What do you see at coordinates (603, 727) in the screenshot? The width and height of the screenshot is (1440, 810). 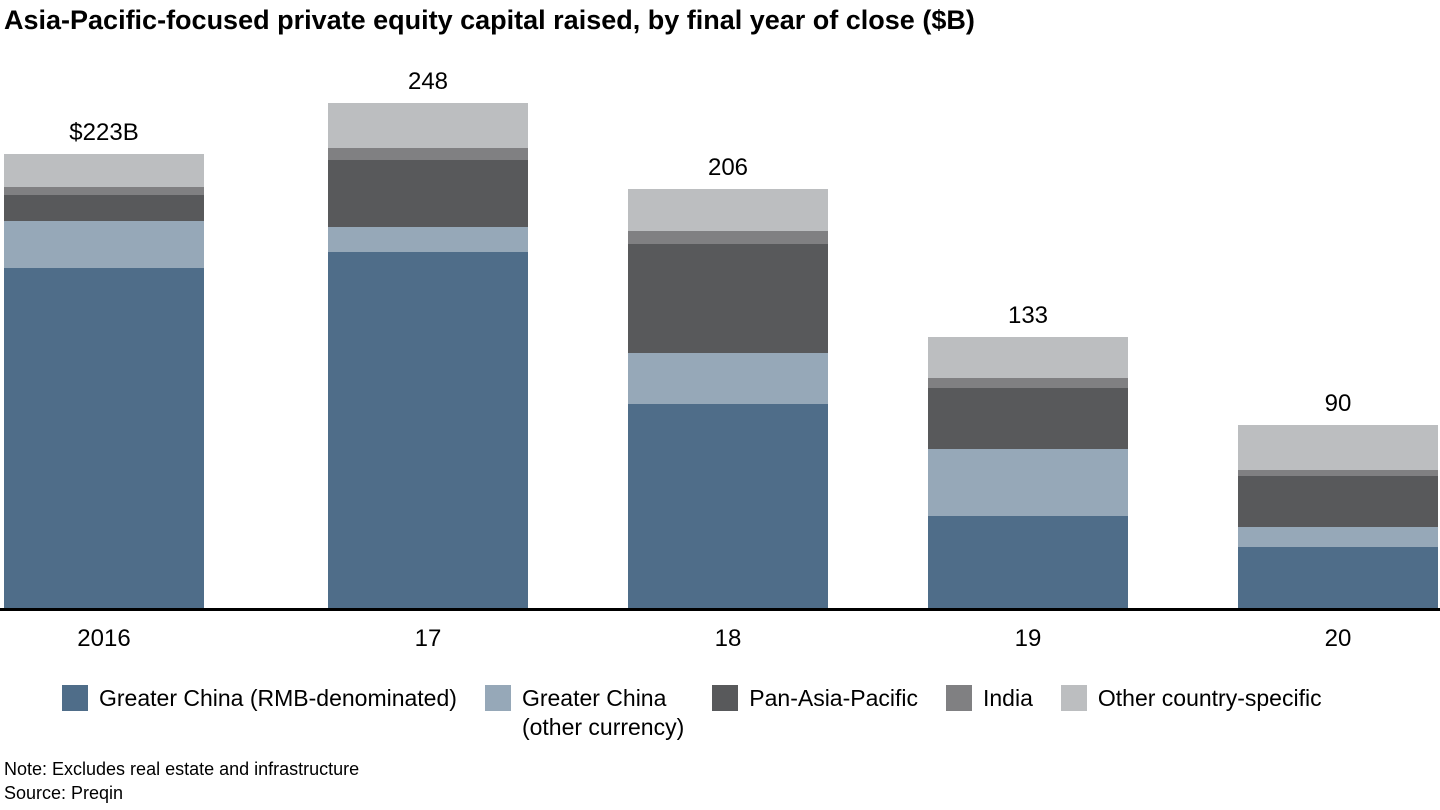 I see `legend-label-line: (other currency)` at bounding box center [603, 727].